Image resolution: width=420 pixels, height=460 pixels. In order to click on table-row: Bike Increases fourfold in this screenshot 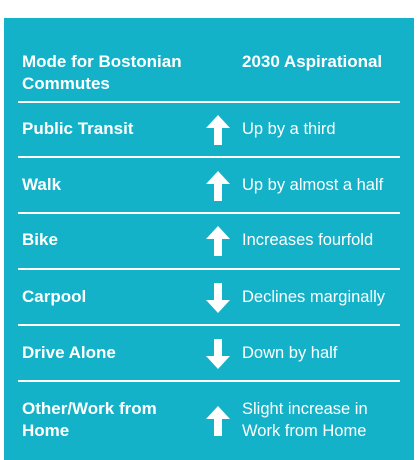, I will do `click(209, 242)`.